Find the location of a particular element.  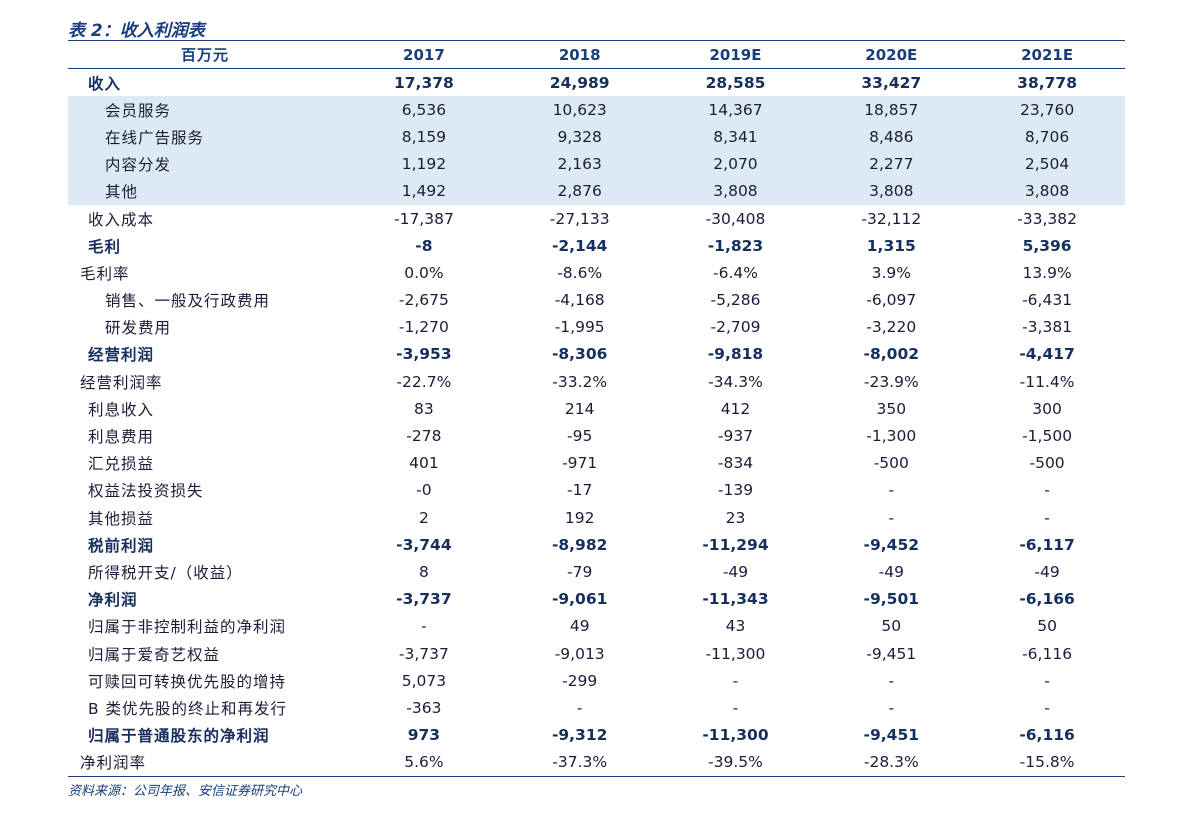

cell-value: 401 is located at coordinates (424, 463).